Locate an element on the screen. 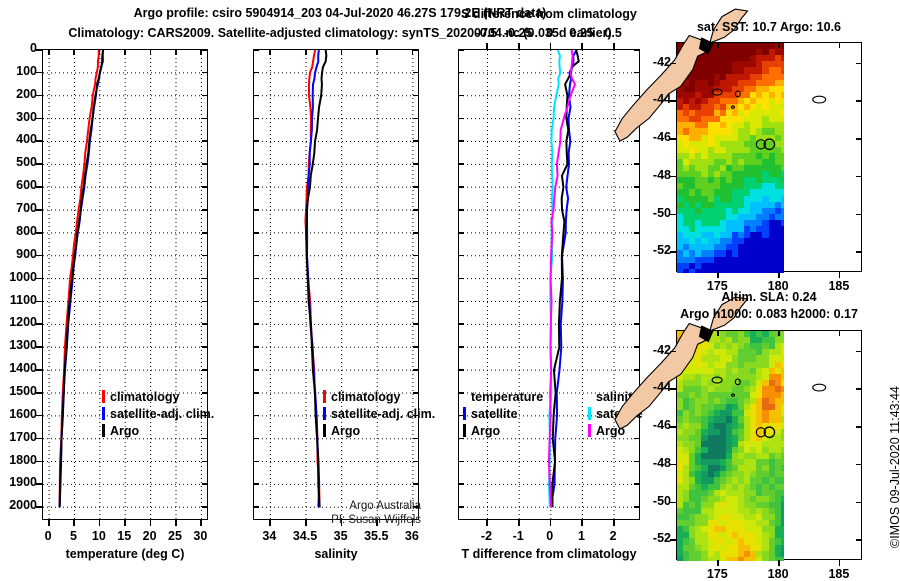 The image size is (900, 581). credit-line: PI: Susan Wijffels is located at coordinates (376, 520).